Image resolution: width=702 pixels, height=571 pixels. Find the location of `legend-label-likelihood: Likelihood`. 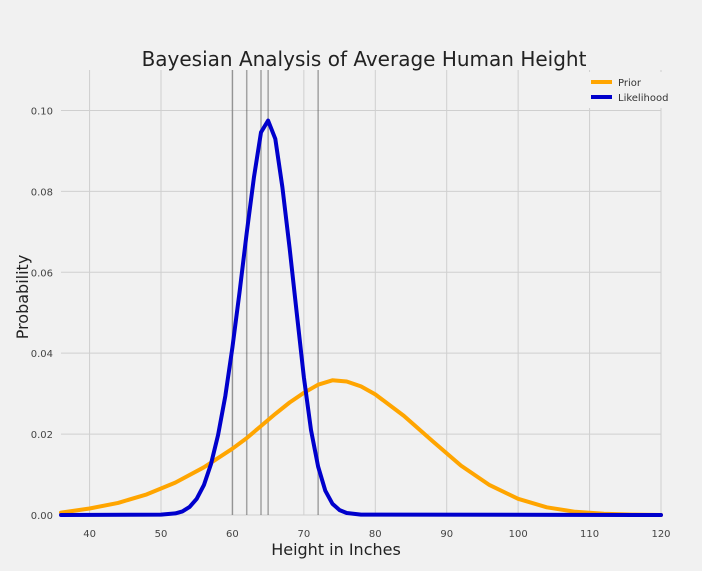

legend-label-likelihood: Likelihood is located at coordinates (643, 98).